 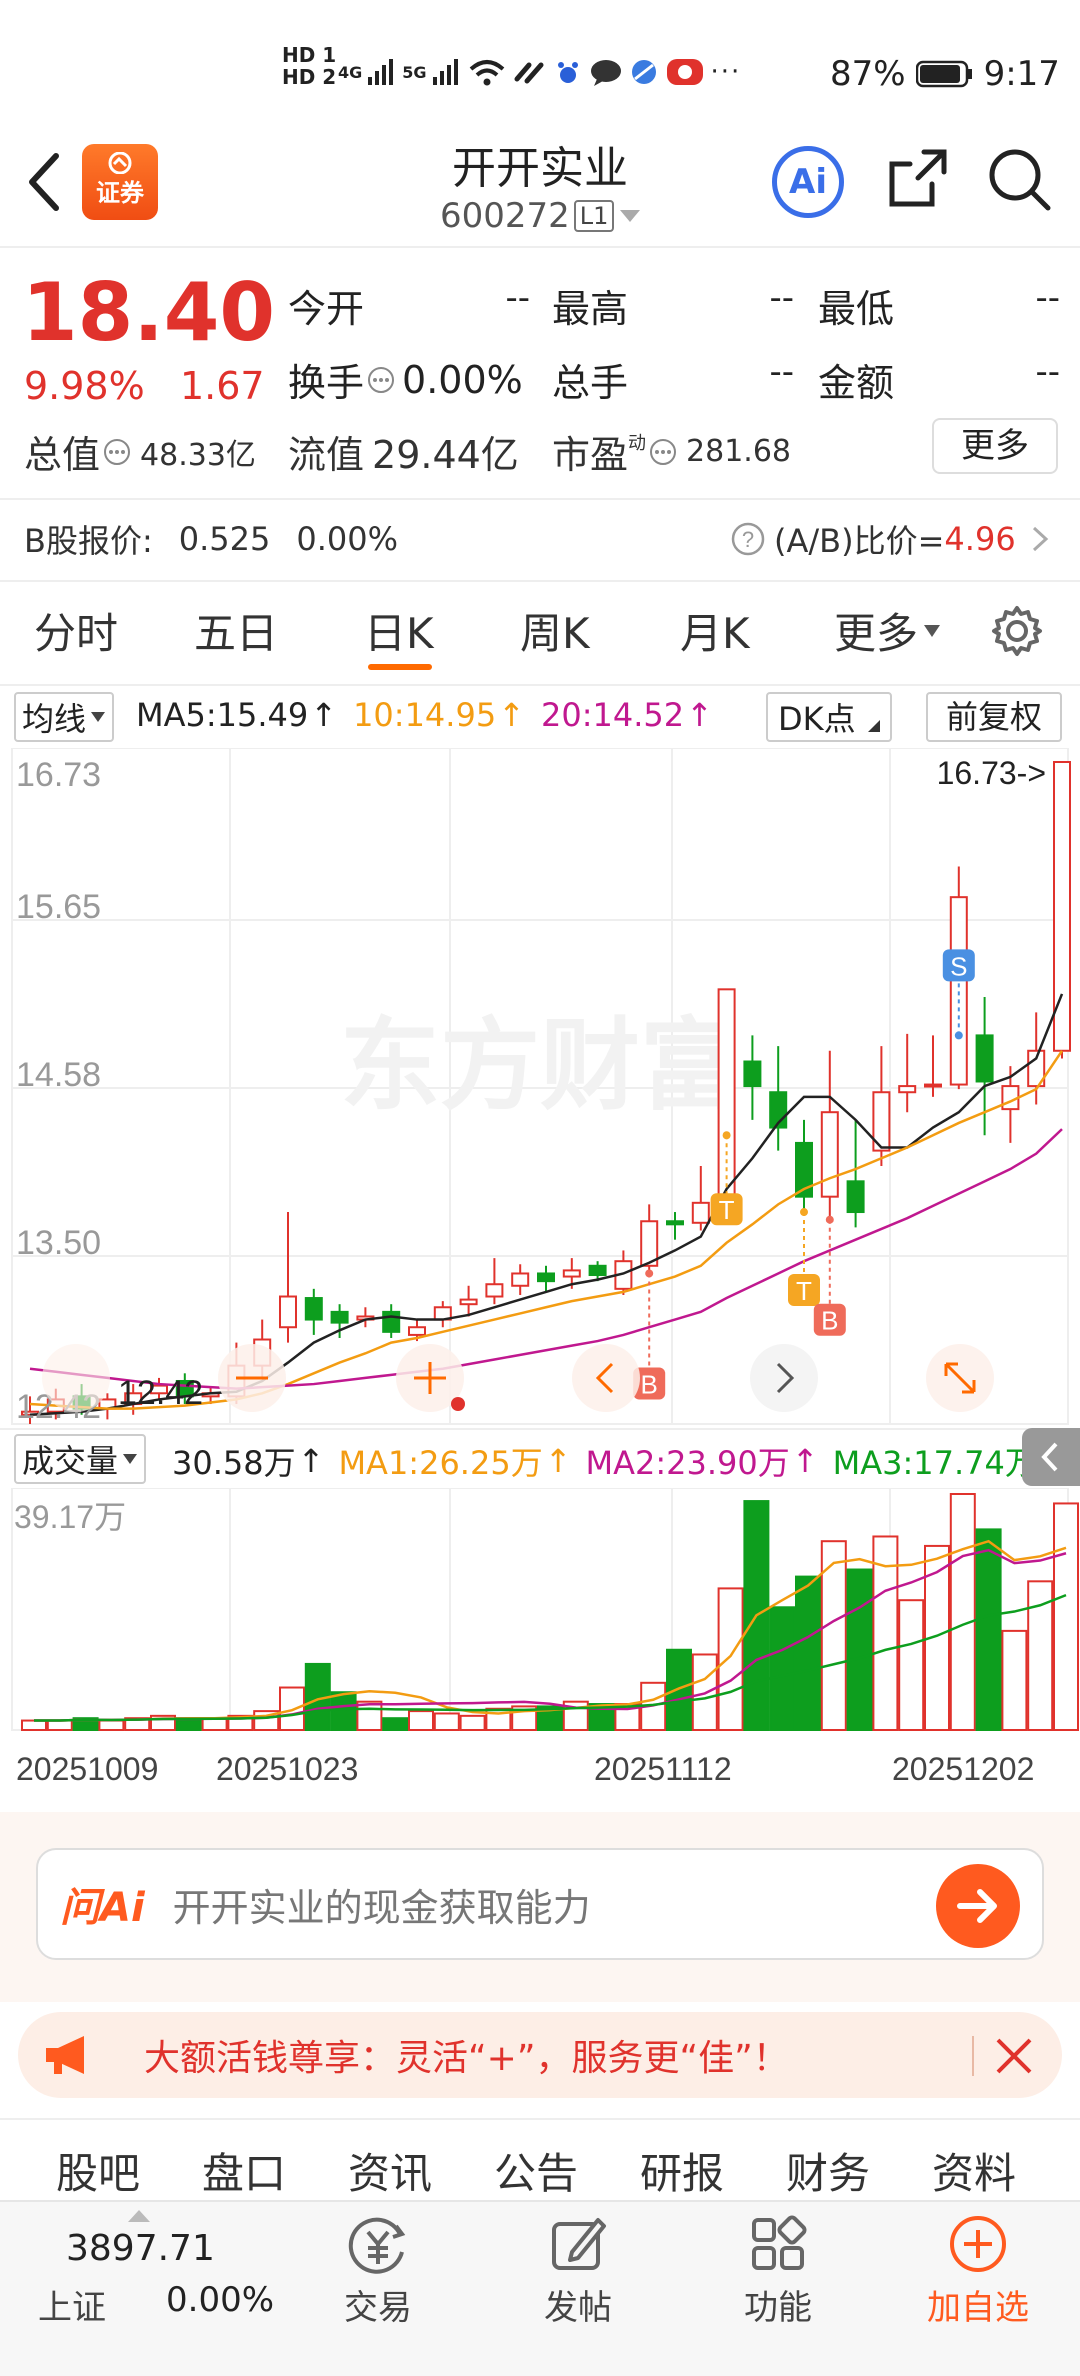 I want to click on arrow-right-icon, so click(x=977, y=1906).